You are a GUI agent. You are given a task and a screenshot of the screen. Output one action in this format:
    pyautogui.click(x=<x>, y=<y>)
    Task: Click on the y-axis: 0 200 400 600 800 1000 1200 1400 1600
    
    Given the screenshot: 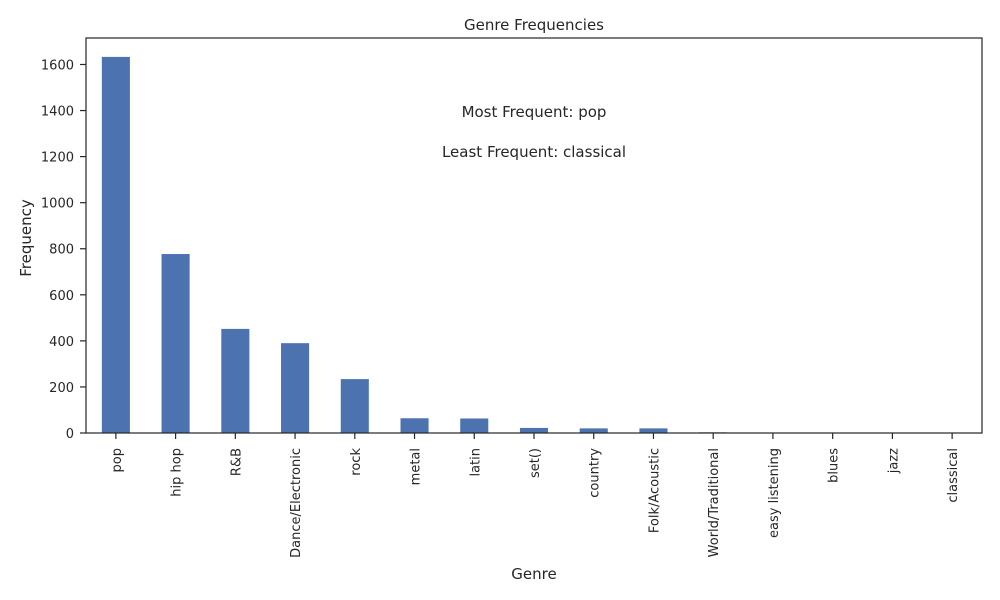 What is the action you would take?
    pyautogui.click(x=63, y=250)
    